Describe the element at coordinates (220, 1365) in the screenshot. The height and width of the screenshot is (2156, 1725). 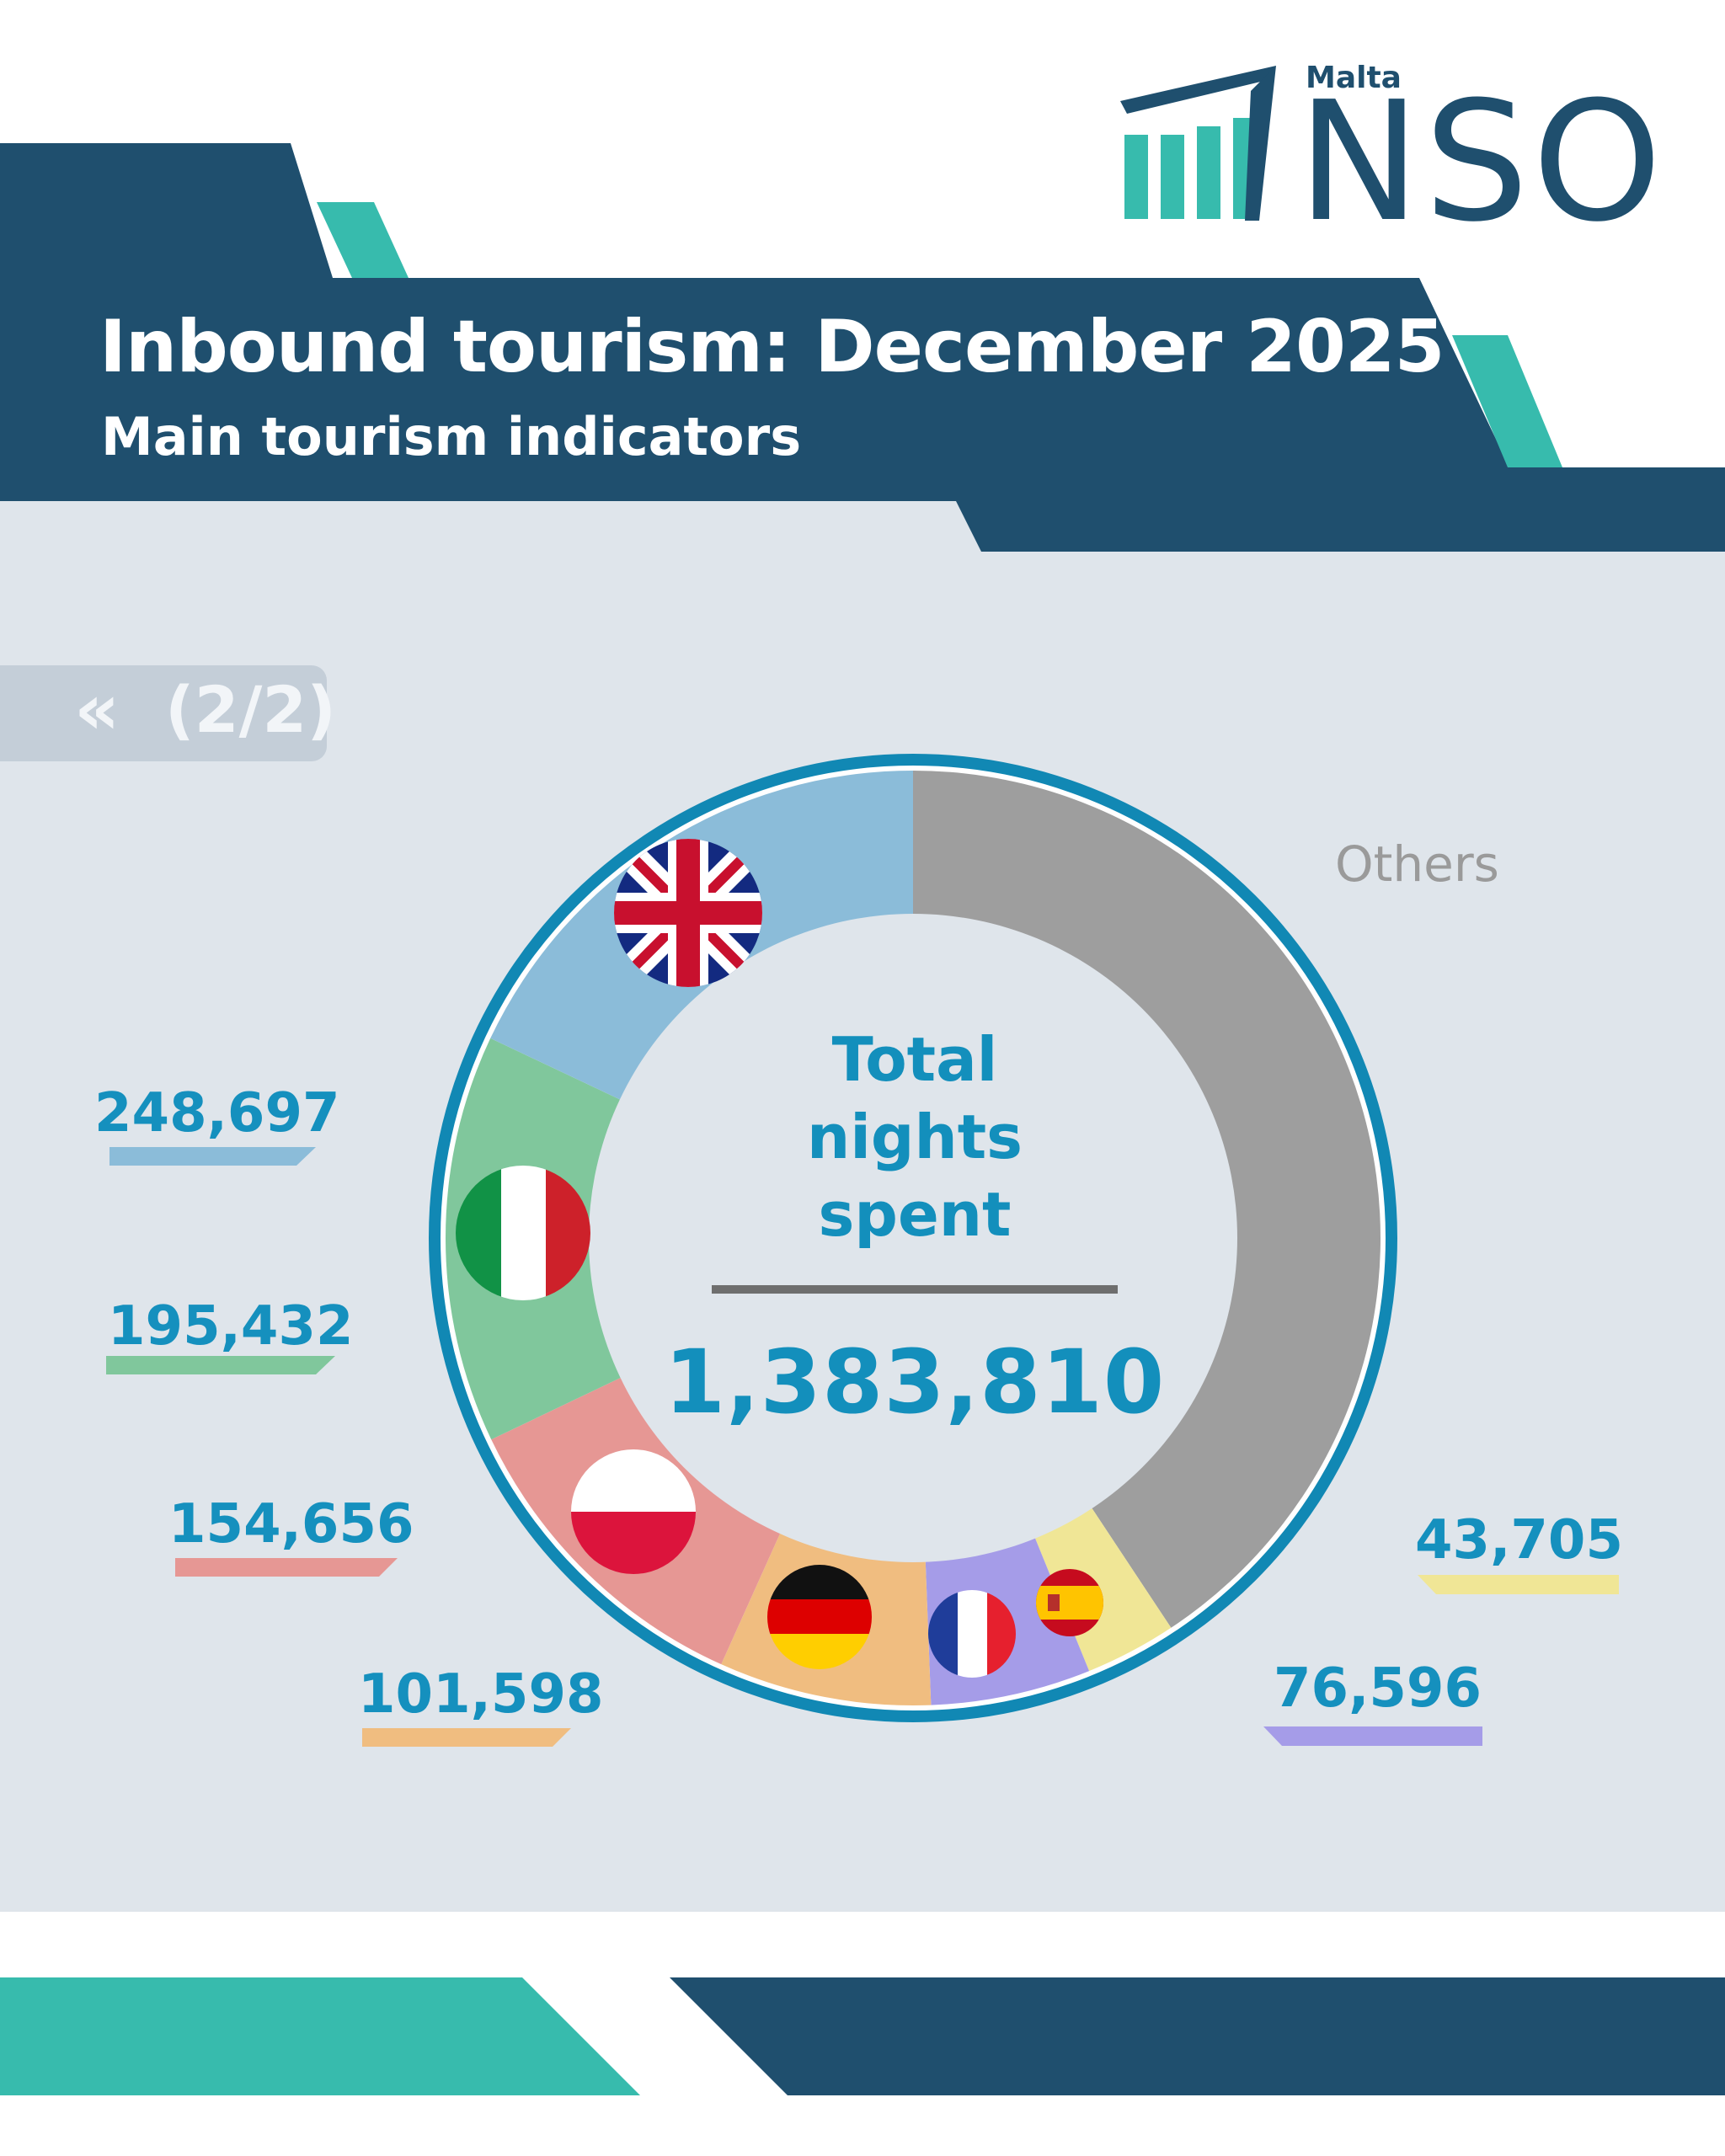
I see `underline-italy` at that location.